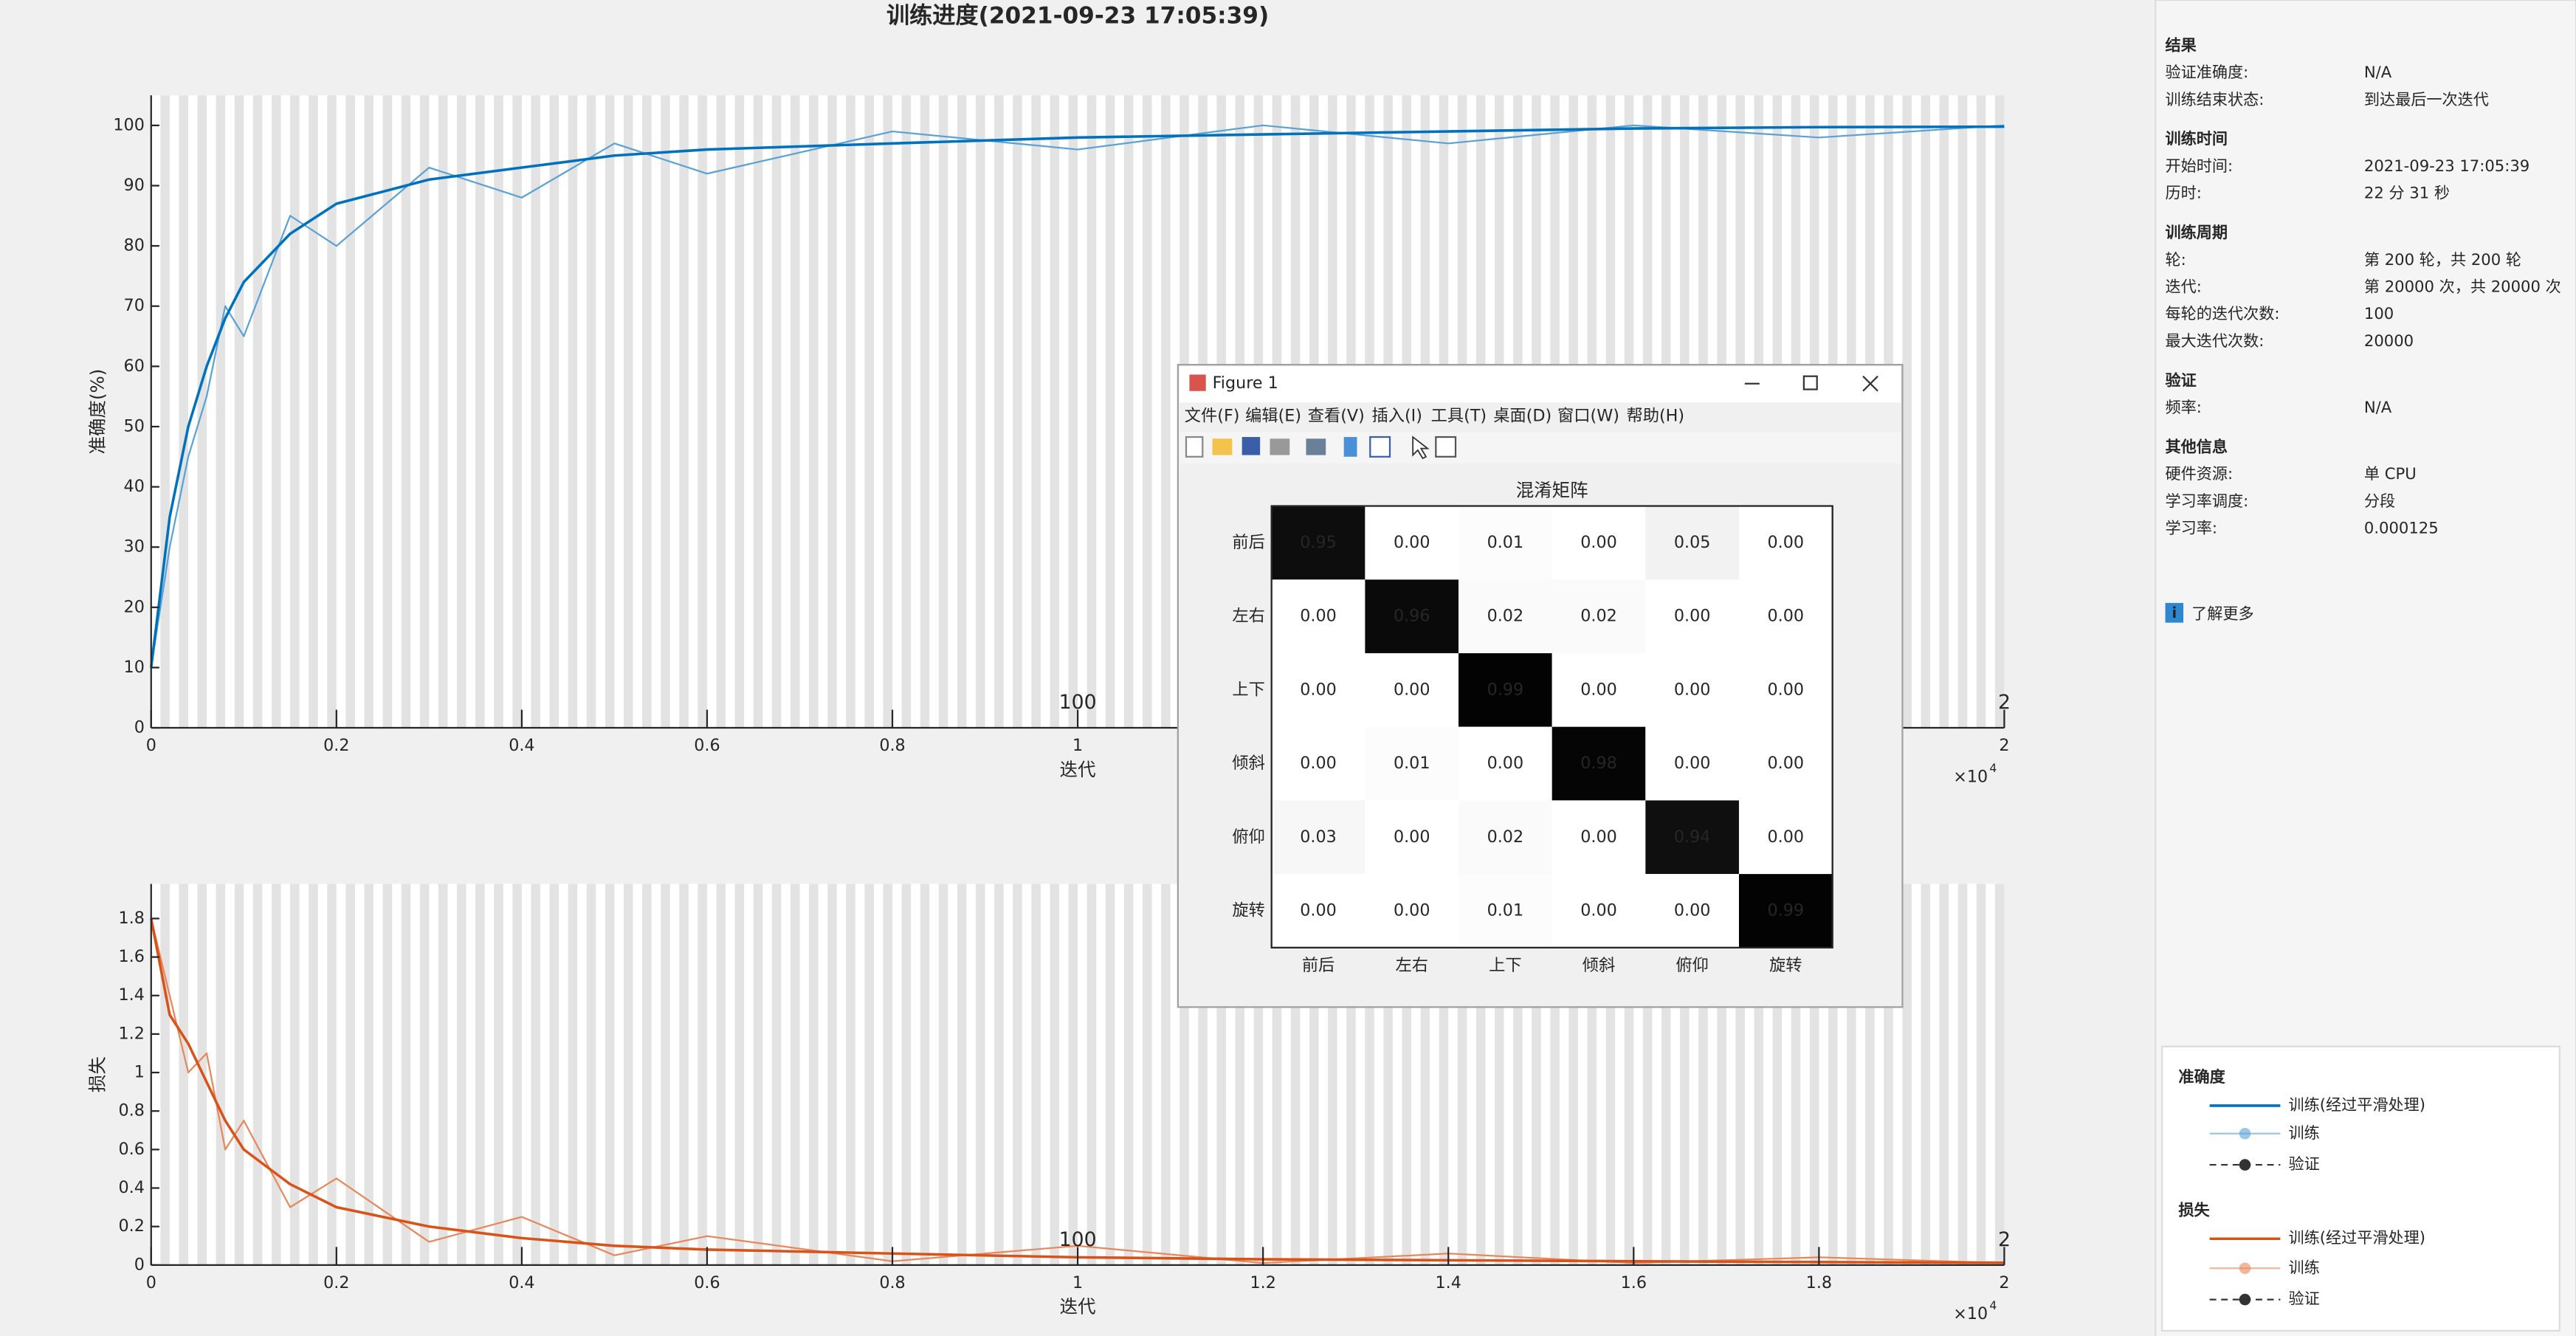 This screenshot has height=1336, width=2576. What do you see at coordinates (1459, 416) in the screenshot?
I see `menu-item: 工具(T)` at bounding box center [1459, 416].